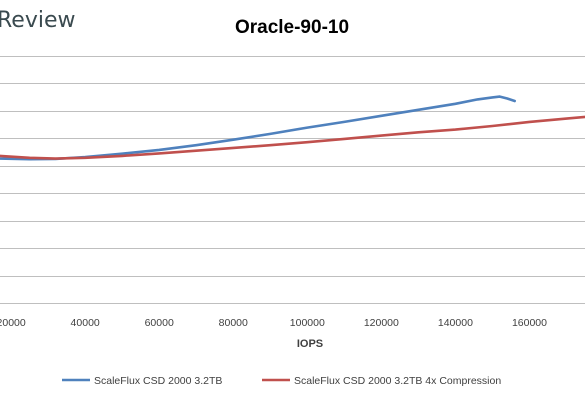 This screenshot has height=401, width=585. What do you see at coordinates (158, 381) in the screenshot?
I see `legend-label-0: ScaleFlux CSD 2000 3.2TB` at bounding box center [158, 381].